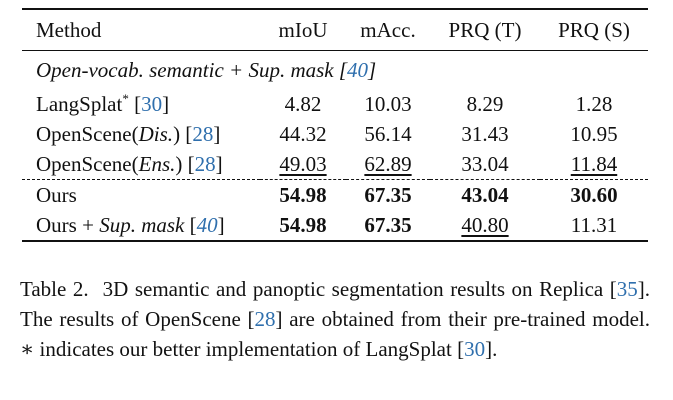 The height and width of the screenshot is (400, 673). I want to click on group-label-ref: 40, so click(358, 70).